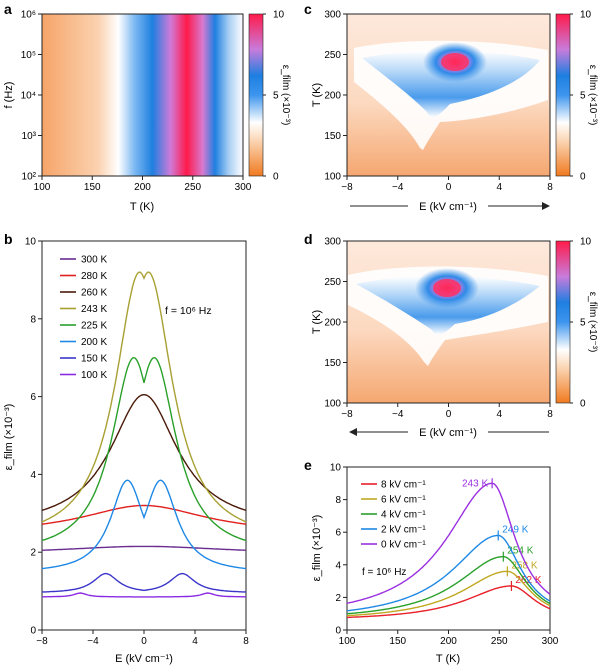 The image size is (600, 666). What do you see at coordinates (276, 96) in the screenshot?
I see `panel-a-colorbar-tick-label: 5` at bounding box center [276, 96].